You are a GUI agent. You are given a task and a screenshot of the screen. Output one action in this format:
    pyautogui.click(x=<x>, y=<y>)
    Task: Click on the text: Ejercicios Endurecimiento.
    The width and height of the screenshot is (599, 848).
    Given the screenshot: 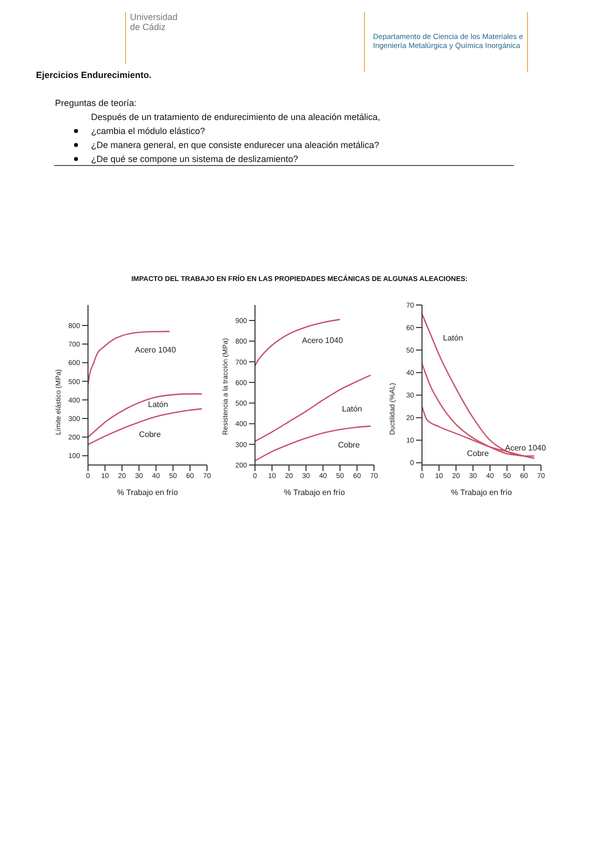 What is the action you would take?
    pyautogui.click(x=94, y=75)
    